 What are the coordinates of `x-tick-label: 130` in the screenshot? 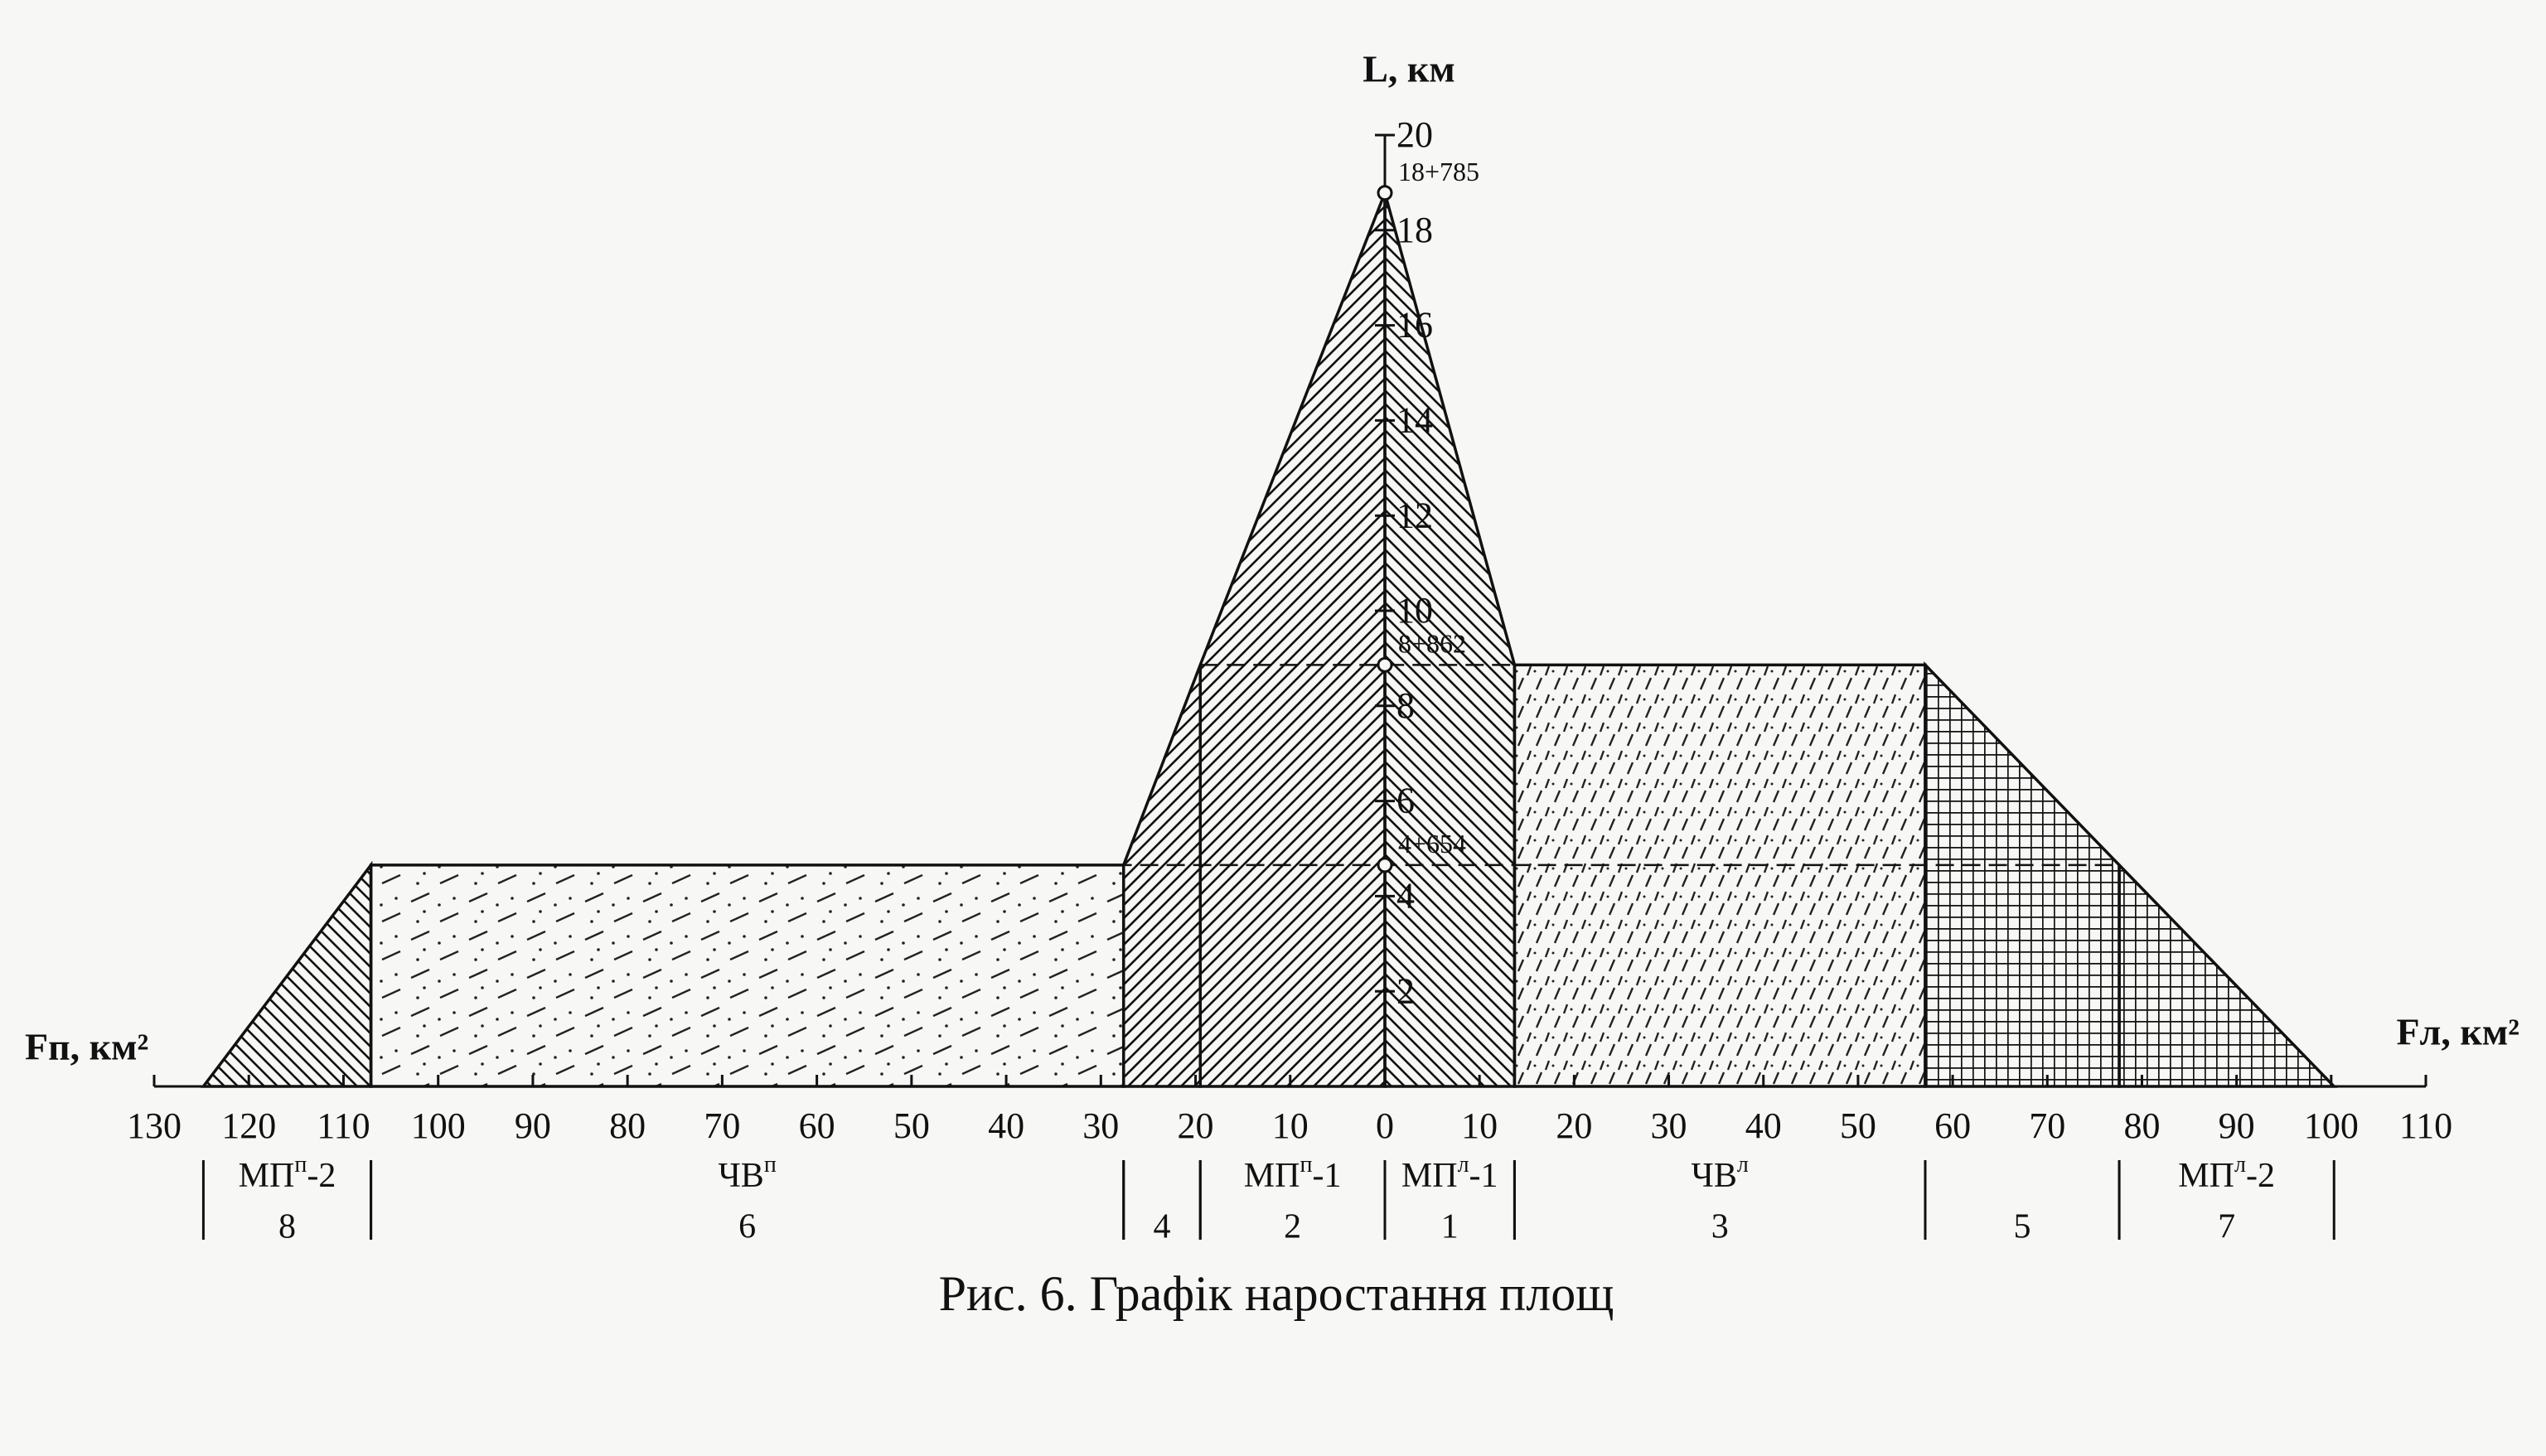 It's located at (154, 1125).